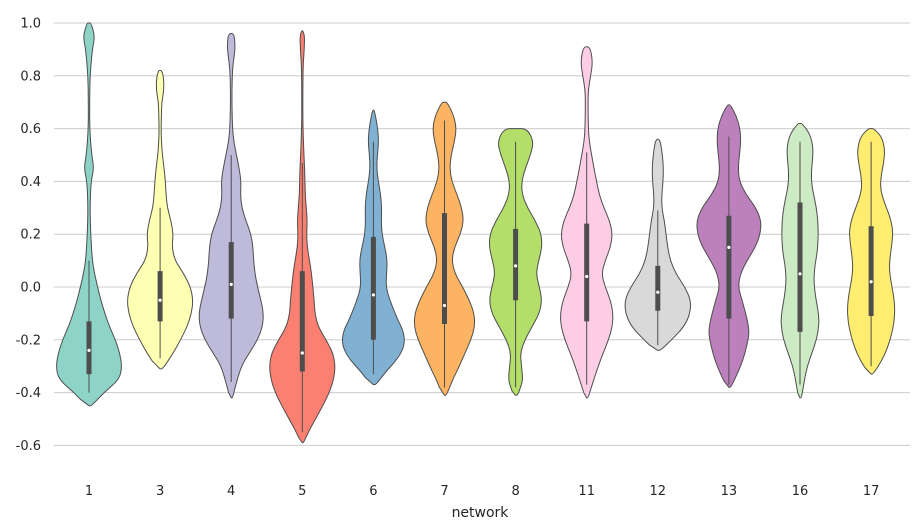 This screenshot has width=915, height=529. I want to click on y-tick-label: 0.6, so click(30, 129).